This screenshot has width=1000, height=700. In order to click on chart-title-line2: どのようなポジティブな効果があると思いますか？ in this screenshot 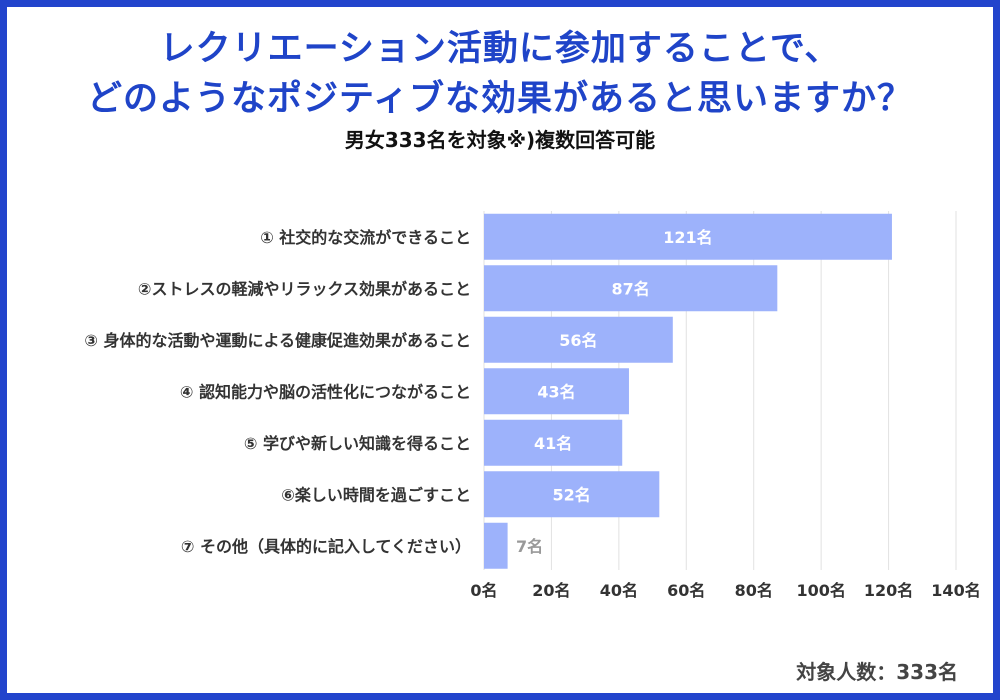, I will do `click(500, 99)`.